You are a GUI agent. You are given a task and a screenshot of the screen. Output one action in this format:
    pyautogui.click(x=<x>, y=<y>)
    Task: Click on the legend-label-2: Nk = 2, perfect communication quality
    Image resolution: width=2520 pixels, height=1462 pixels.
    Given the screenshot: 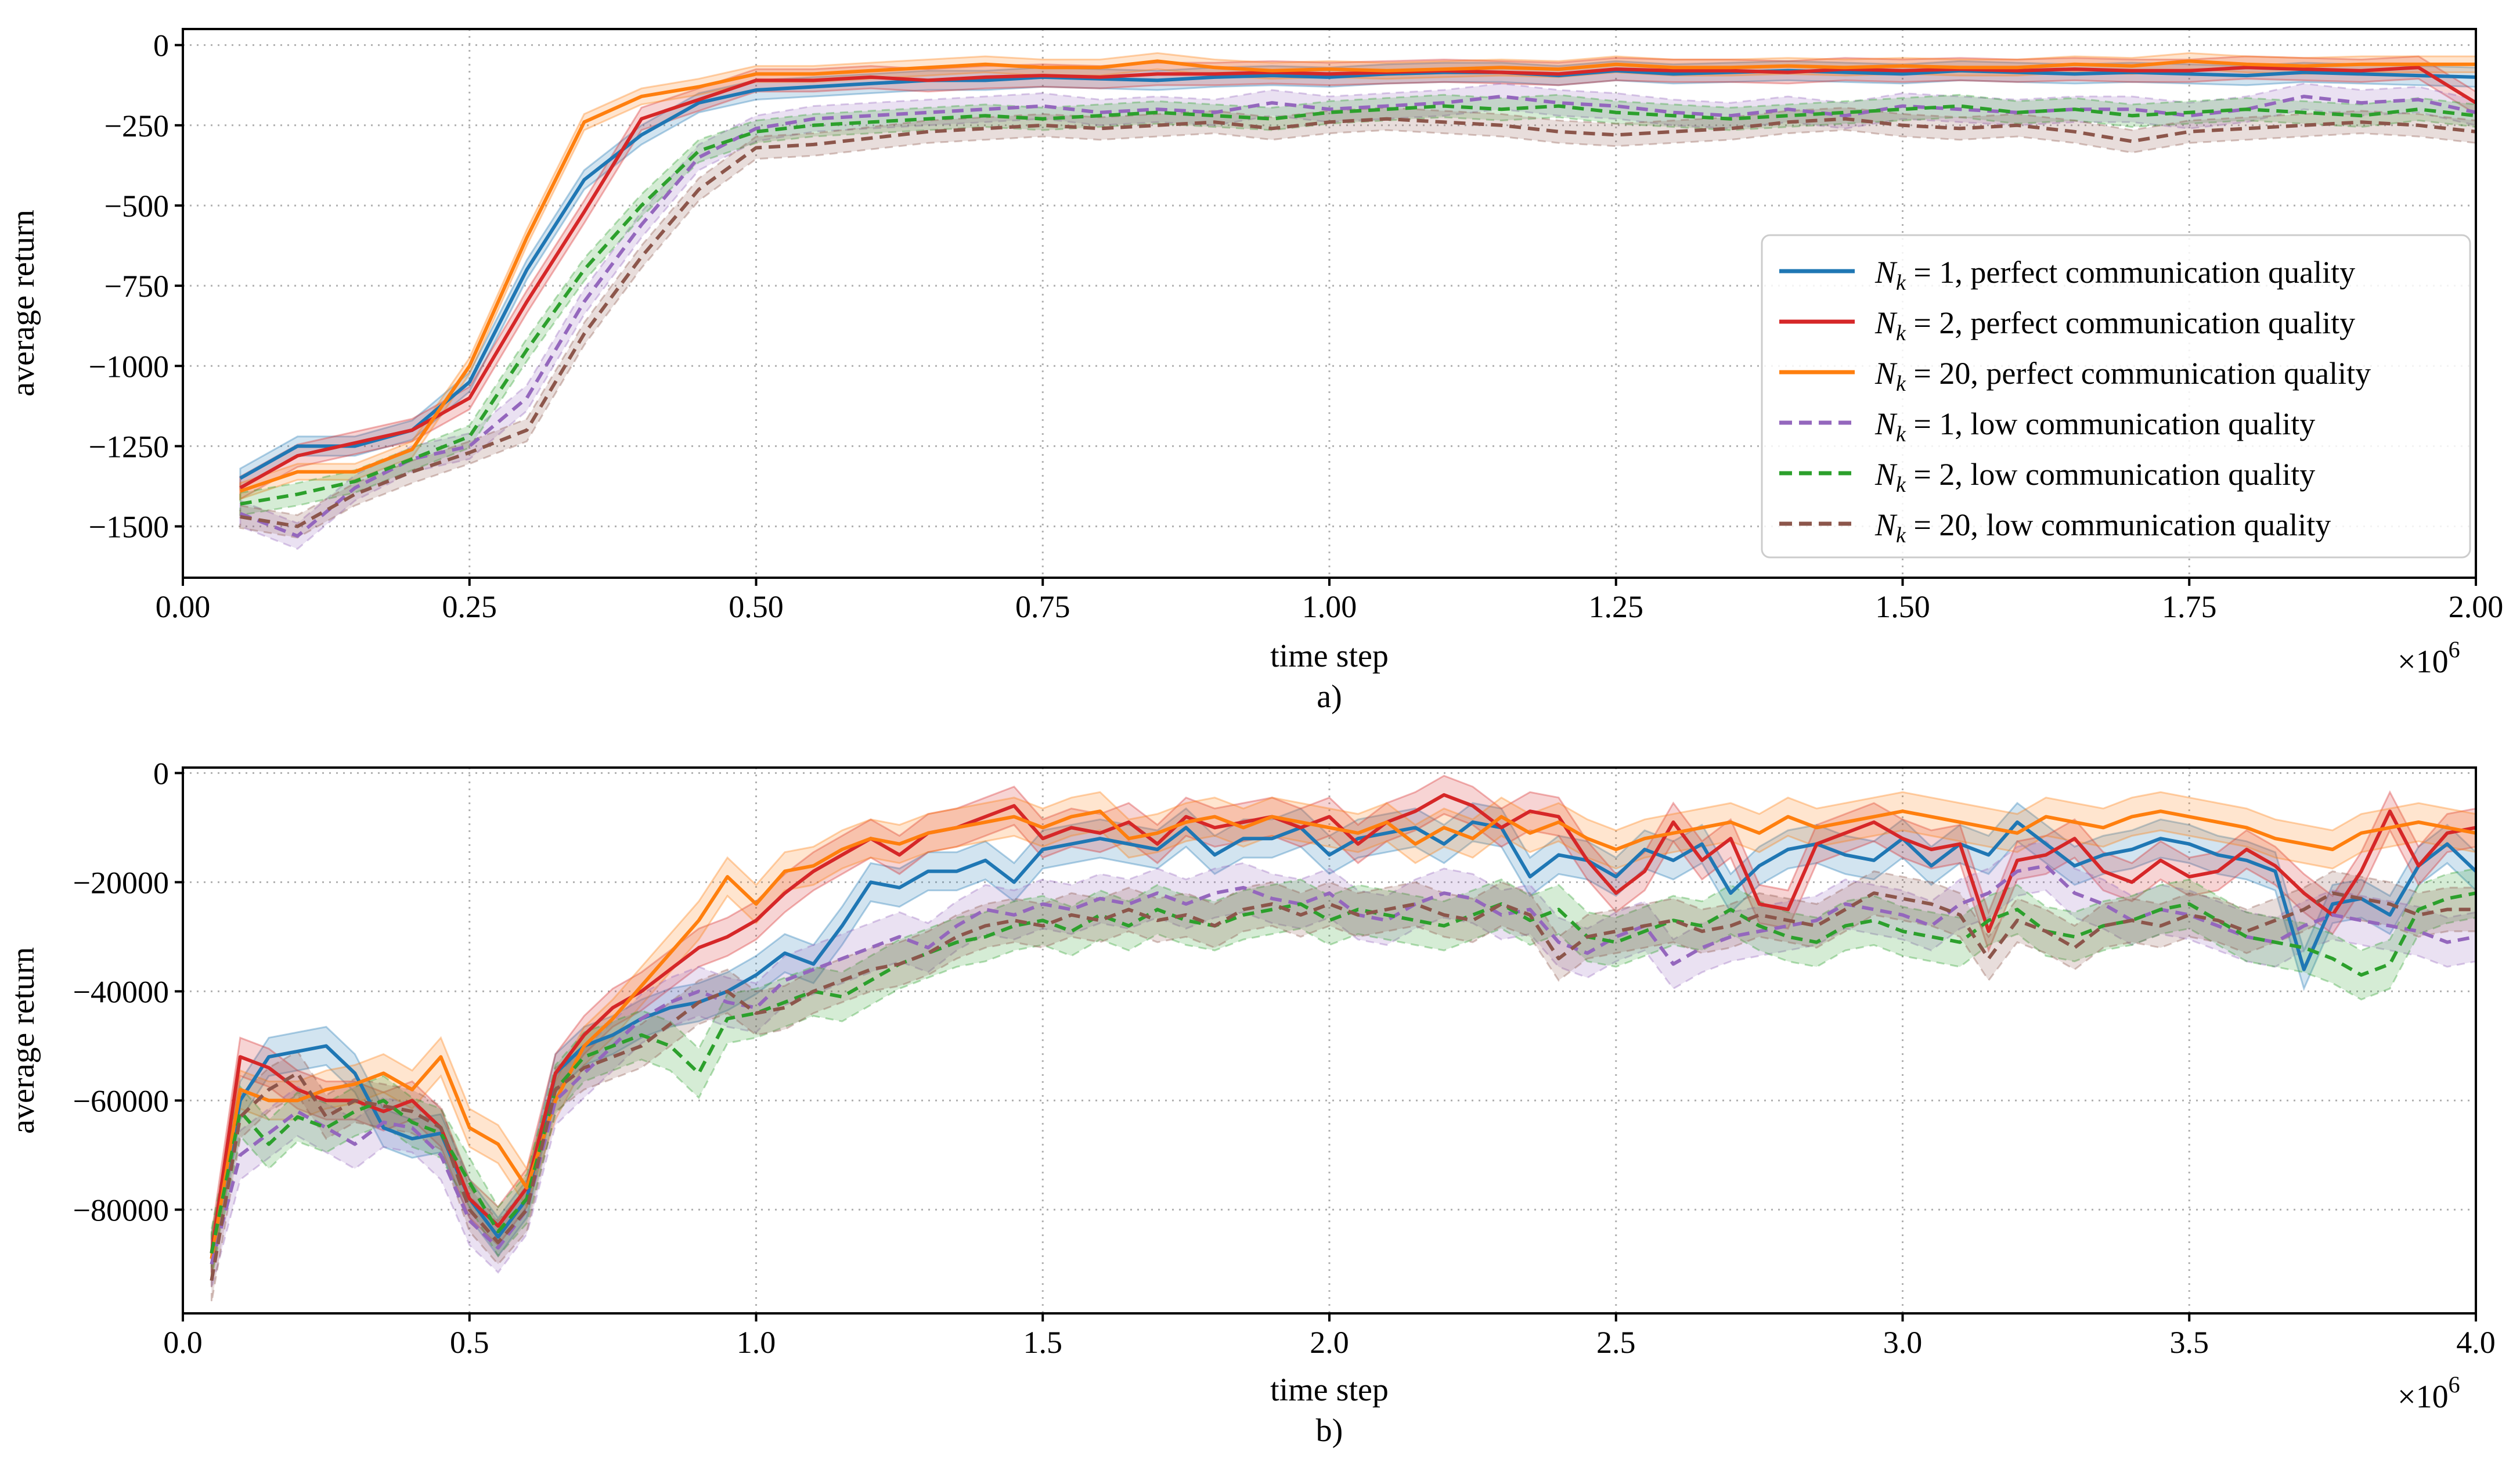 What is the action you would take?
    pyautogui.click(x=2114, y=325)
    